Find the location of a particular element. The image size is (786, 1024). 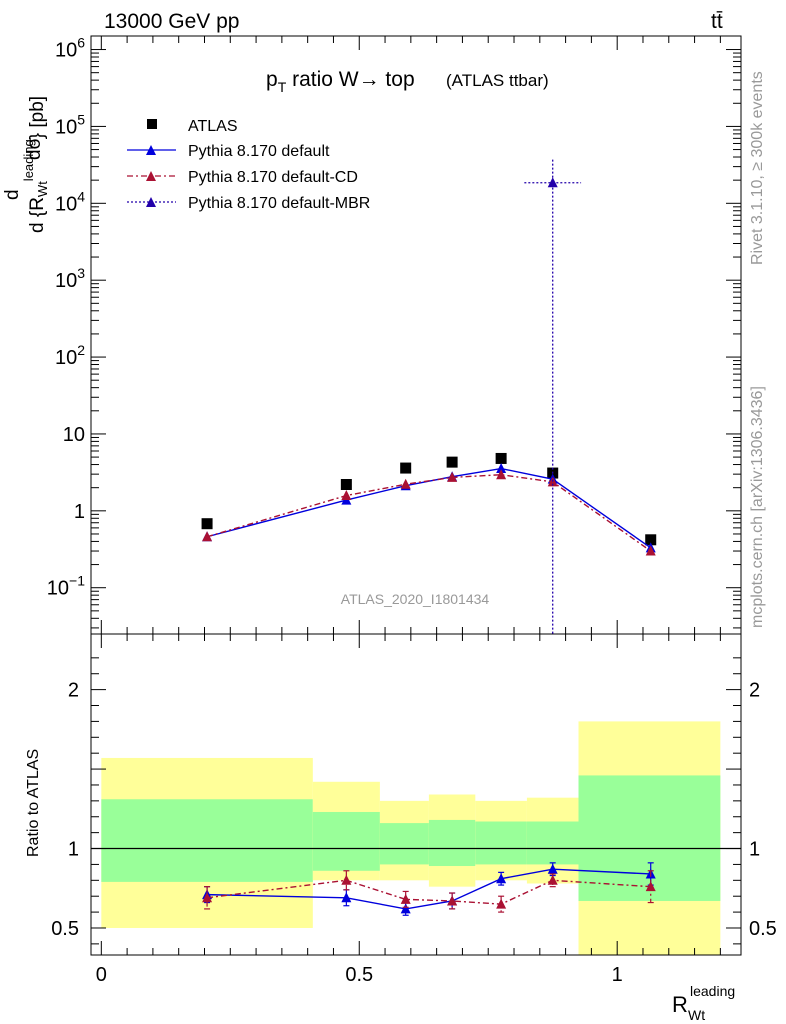

legend-marker-cd is located at coordinates (151, 176).